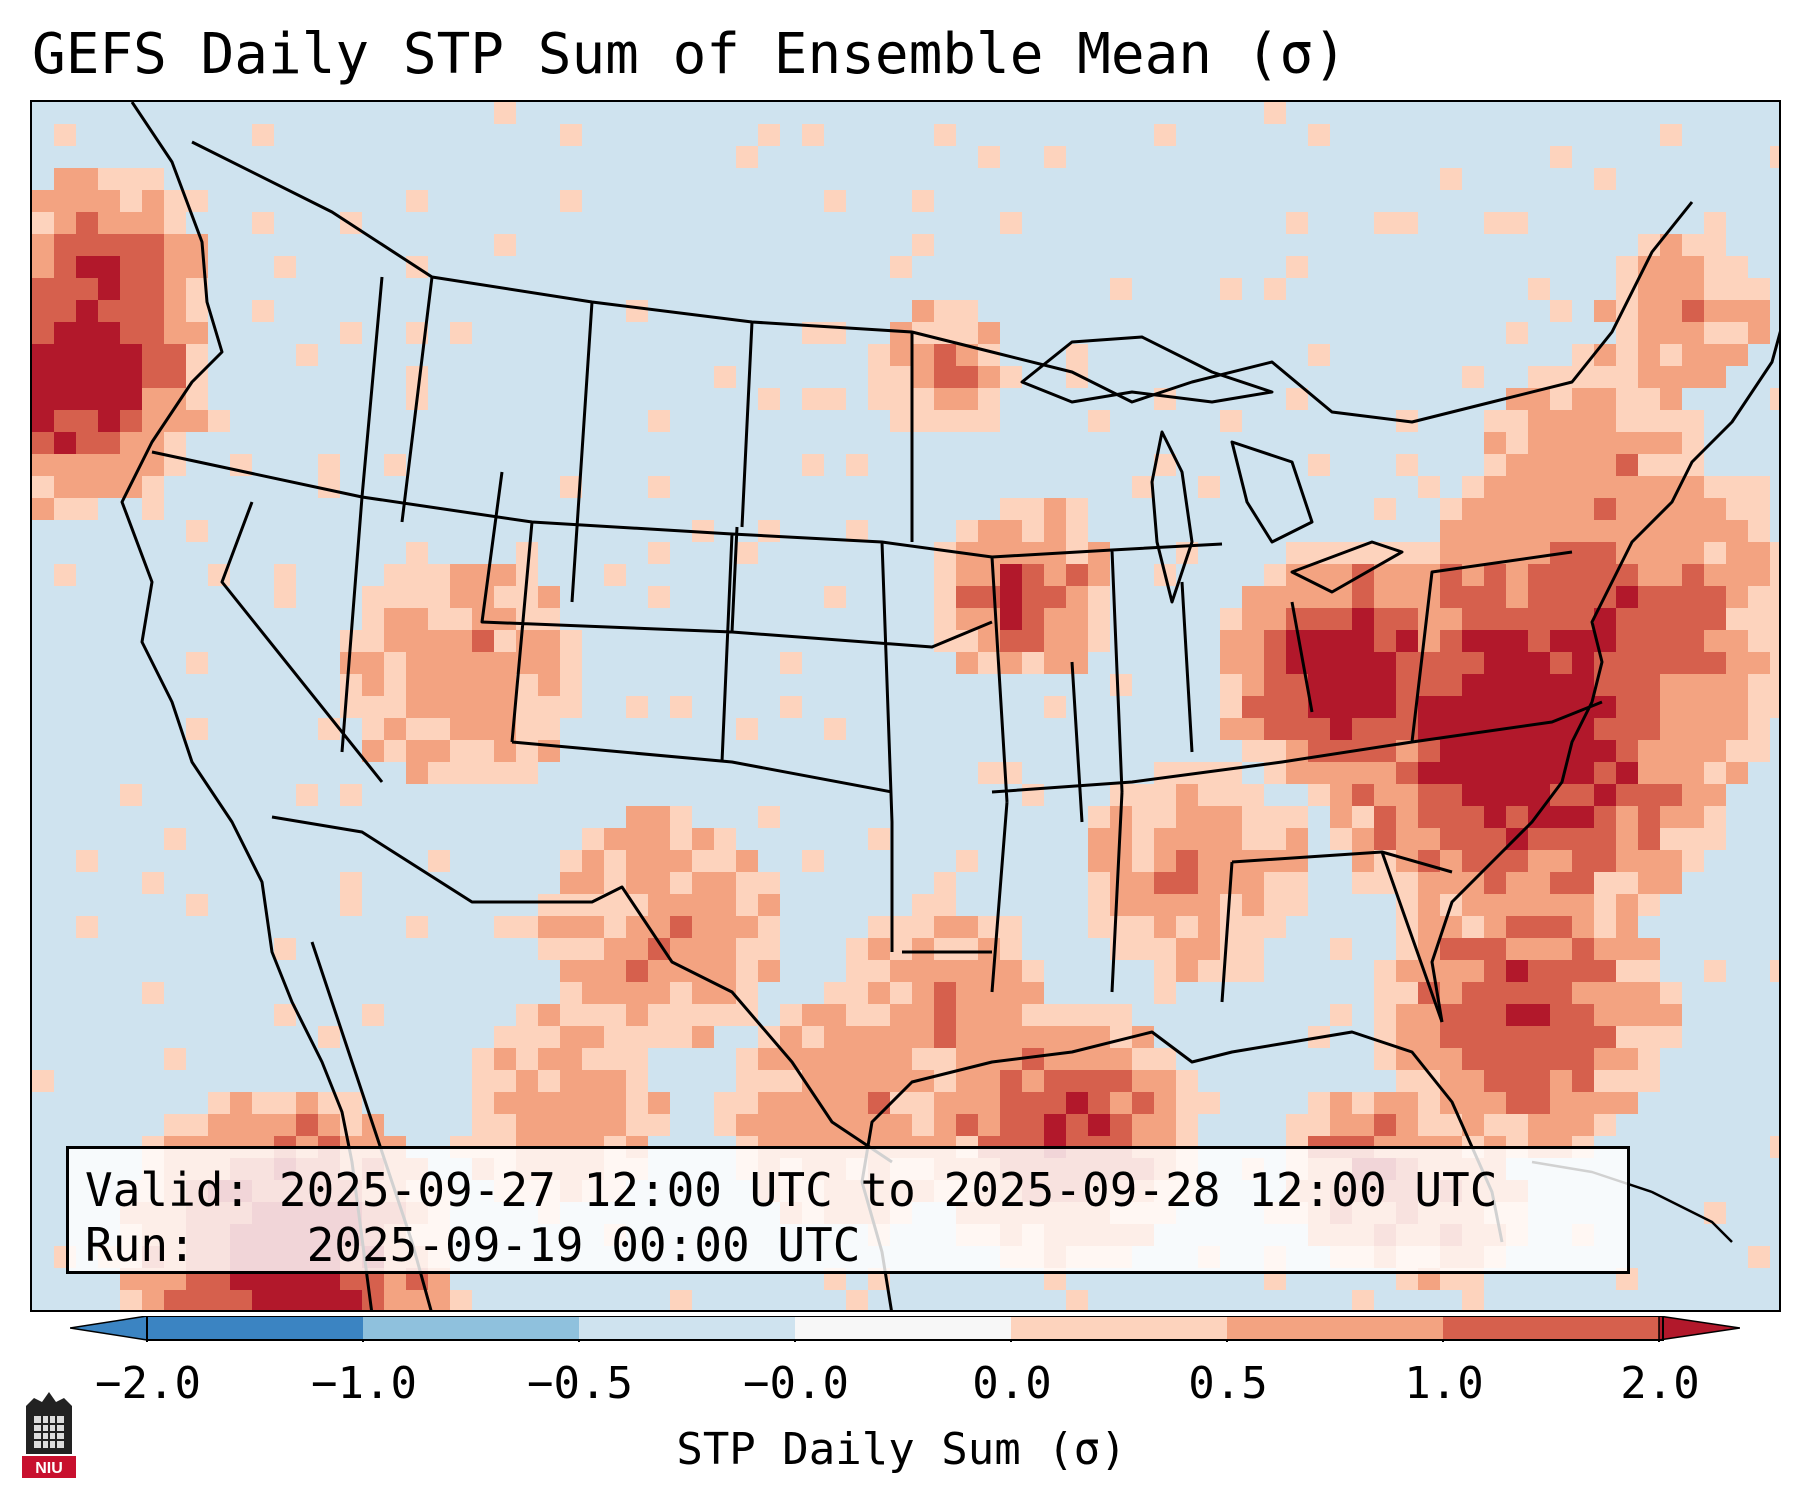 The width and height of the screenshot is (1803, 1506). What do you see at coordinates (1347, 567) in the screenshot?
I see `lake-erie` at bounding box center [1347, 567].